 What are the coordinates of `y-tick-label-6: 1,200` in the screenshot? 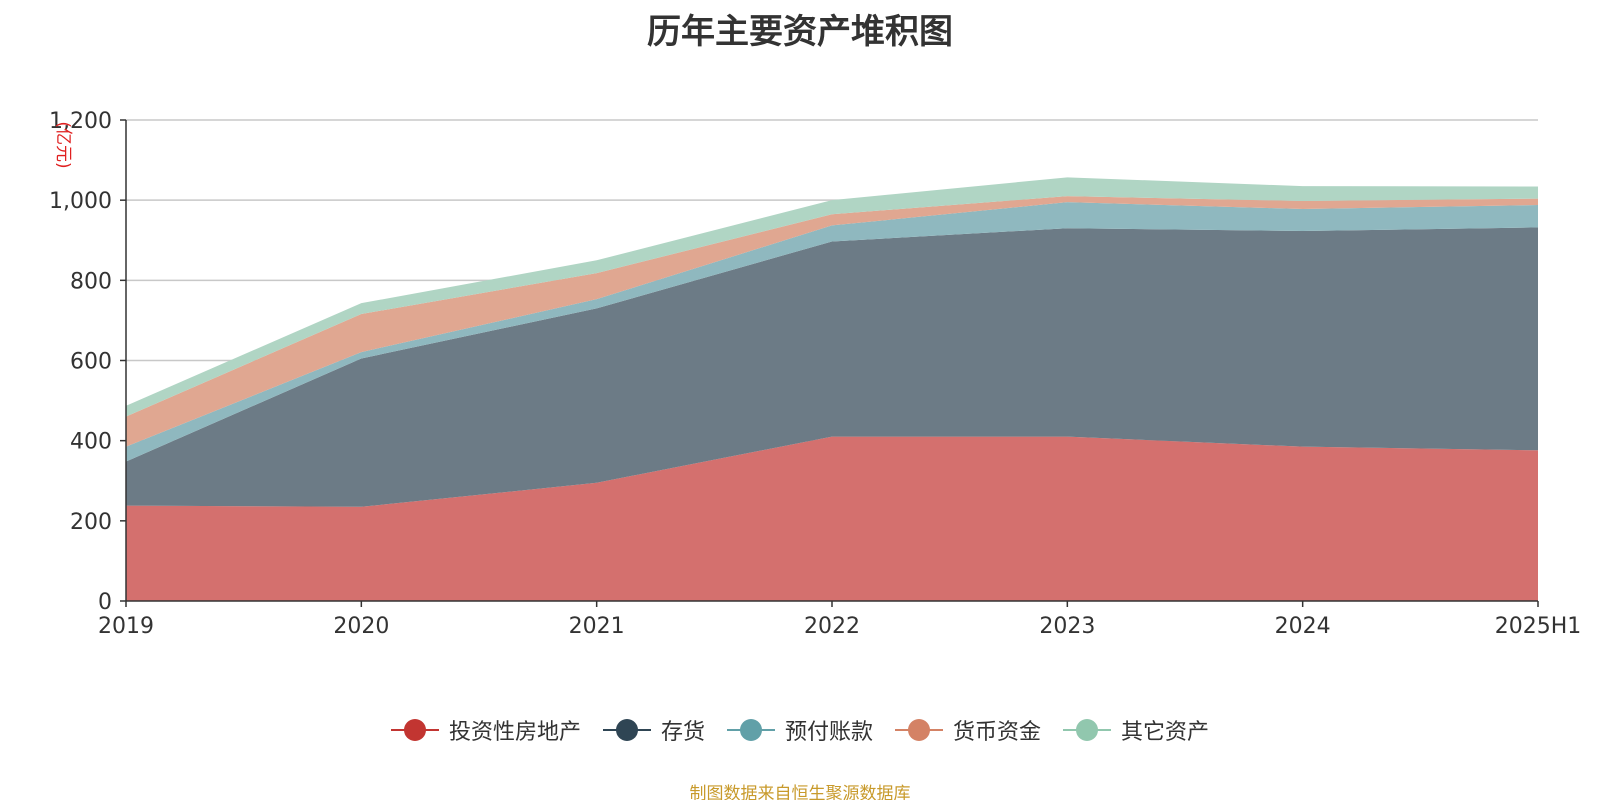 It's located at (80, 121).